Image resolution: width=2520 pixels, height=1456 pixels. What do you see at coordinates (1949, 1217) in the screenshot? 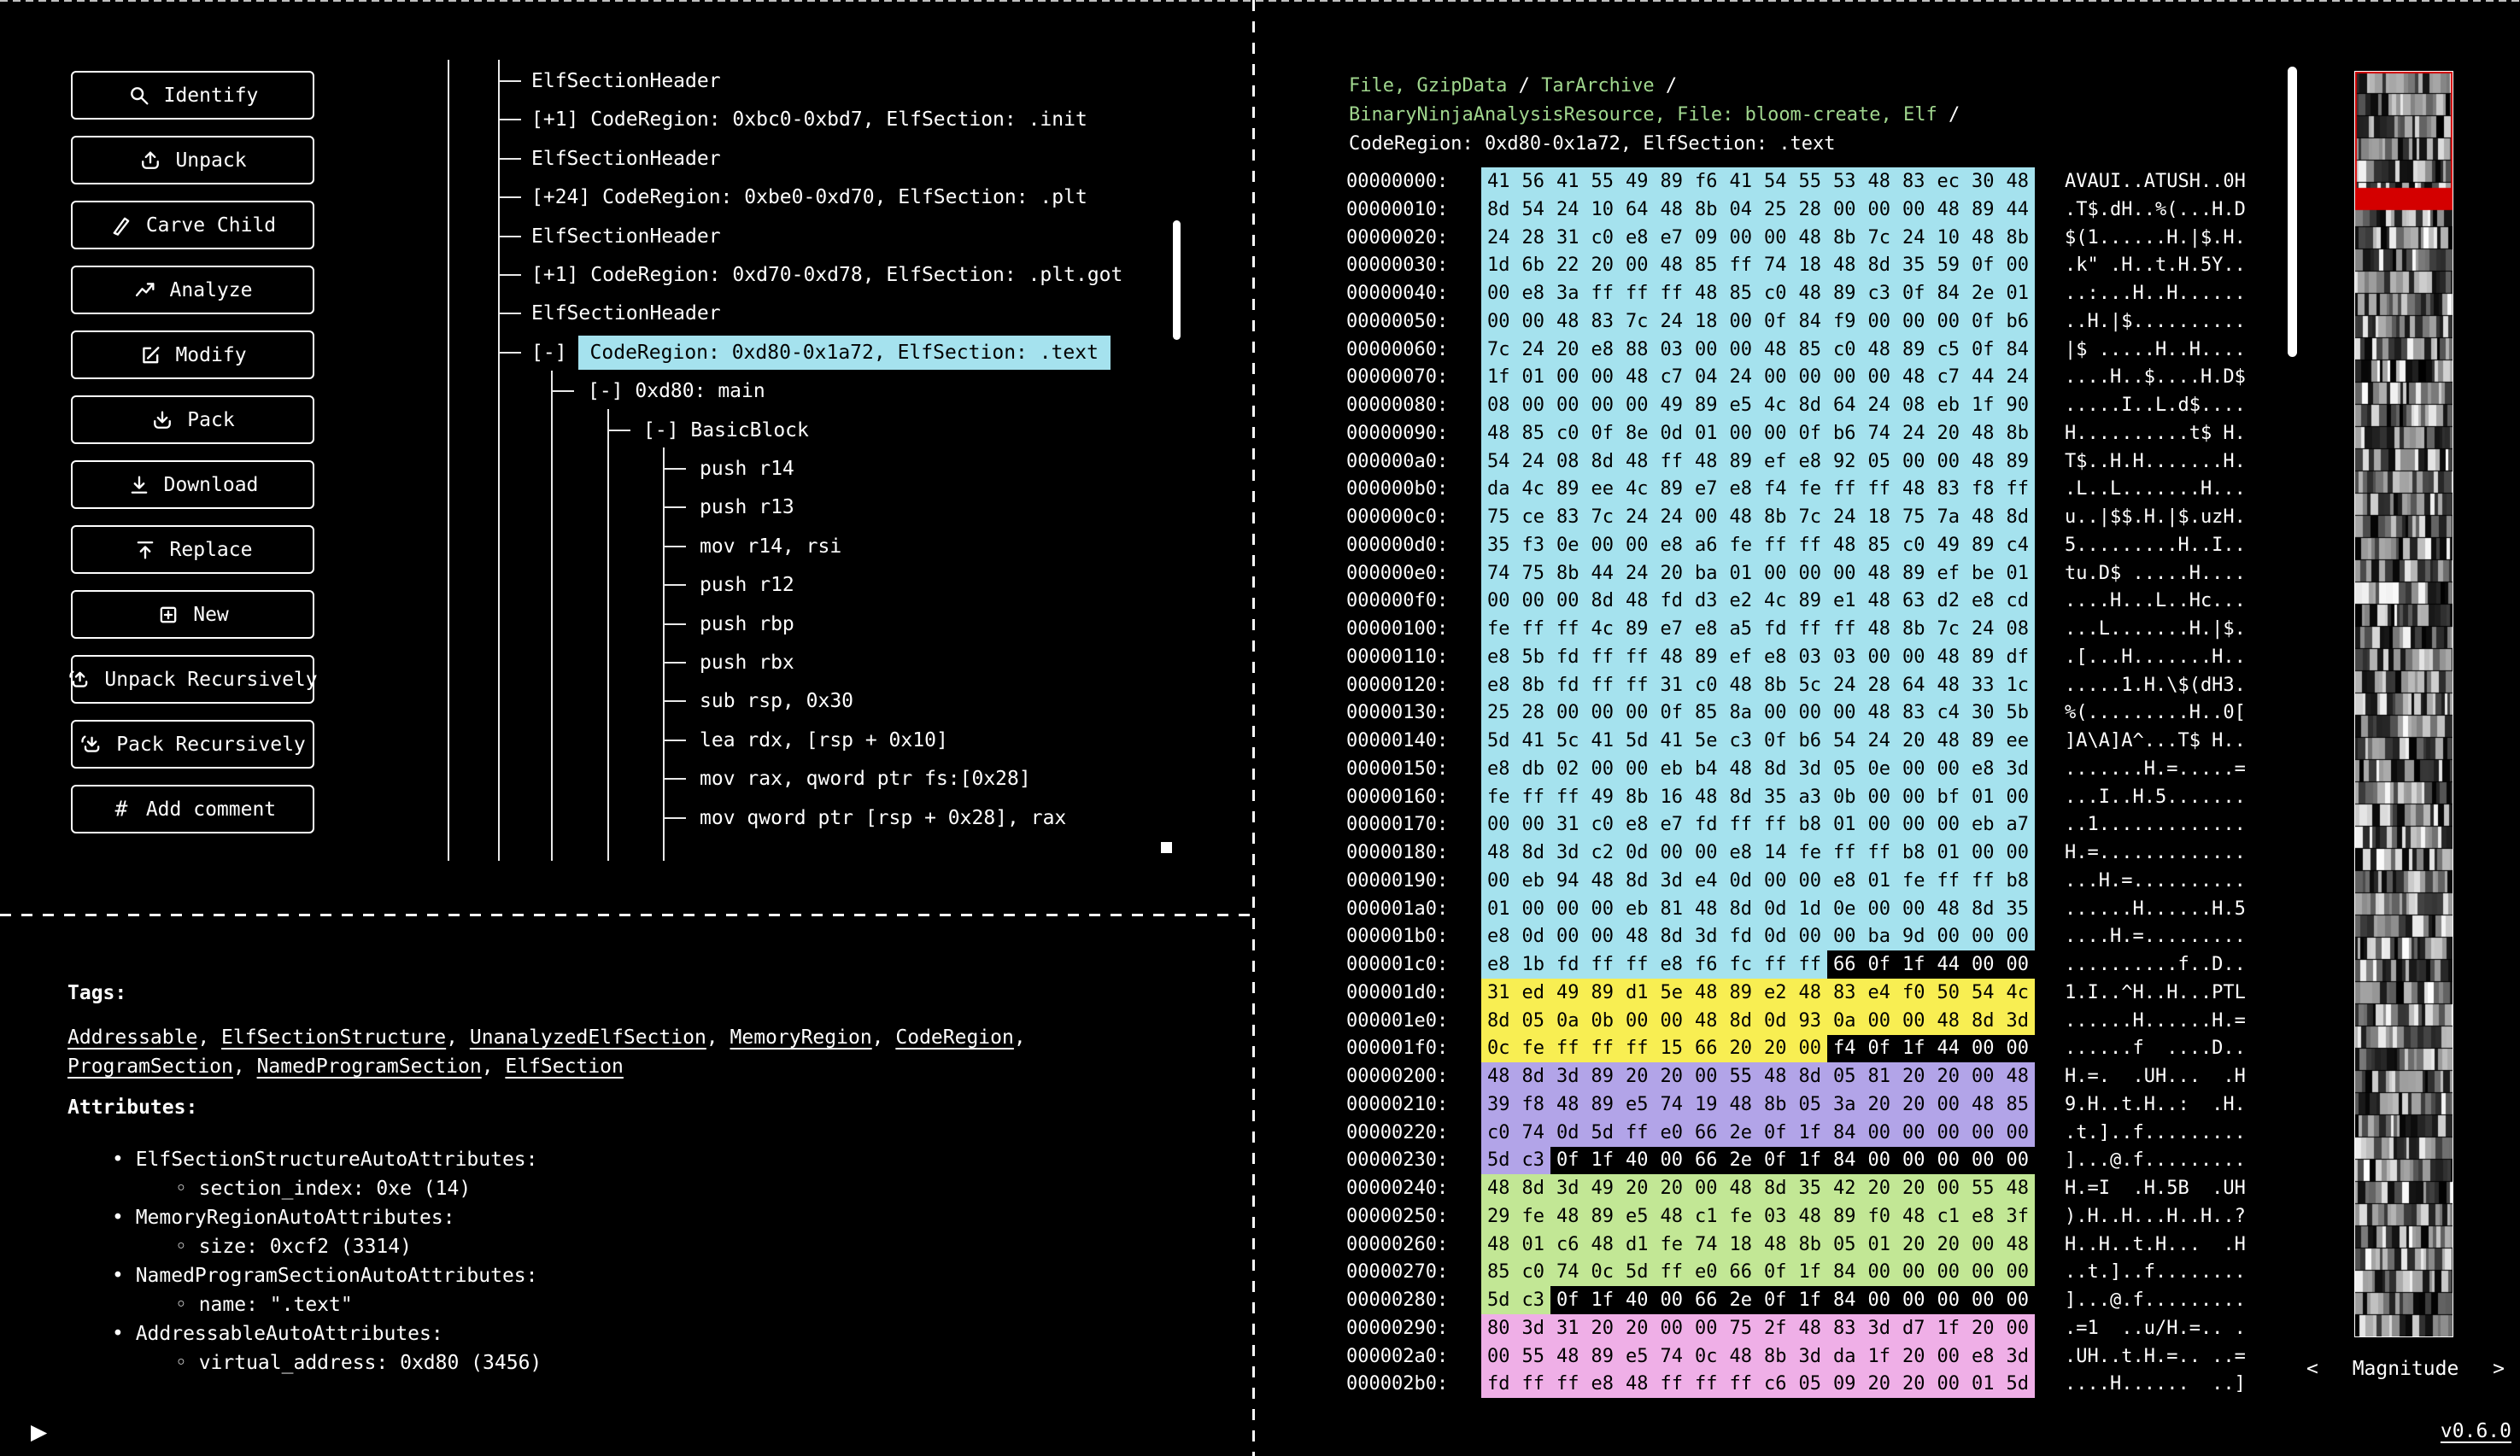
I see `hex-byte: c1` at bounding box center [1949, 1217].